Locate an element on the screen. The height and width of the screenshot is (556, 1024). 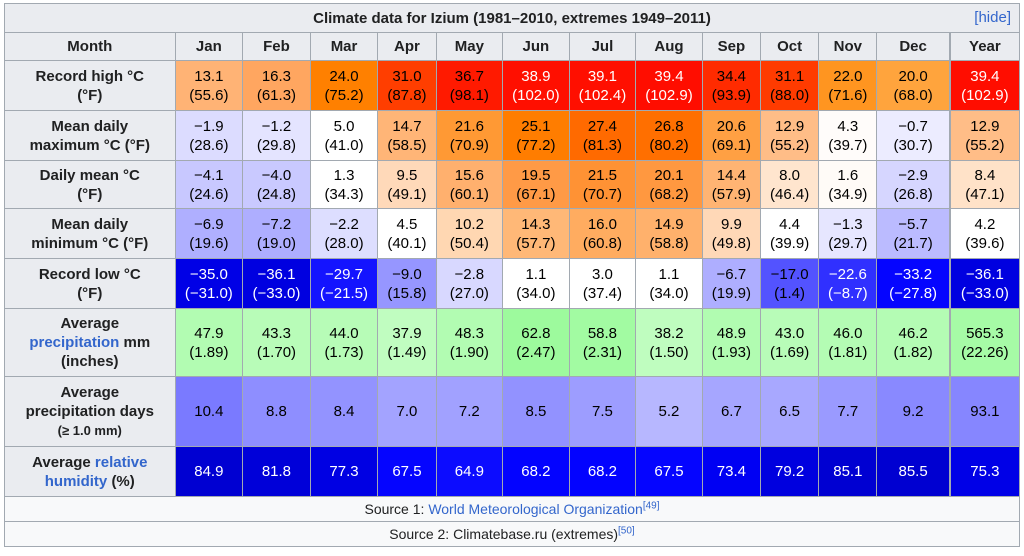
cell-value-f: (1.93) is located at coordinates (731, 352).